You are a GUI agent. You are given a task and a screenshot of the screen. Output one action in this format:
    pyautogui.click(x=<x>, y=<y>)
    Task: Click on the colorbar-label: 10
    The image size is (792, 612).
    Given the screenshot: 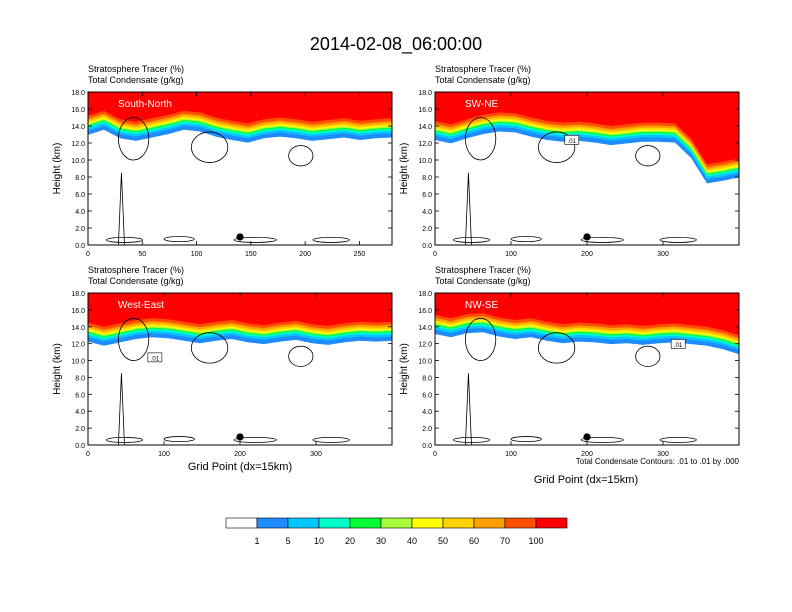 What is the action you would take?
    pyautogui.click(x=319, y=541)
    